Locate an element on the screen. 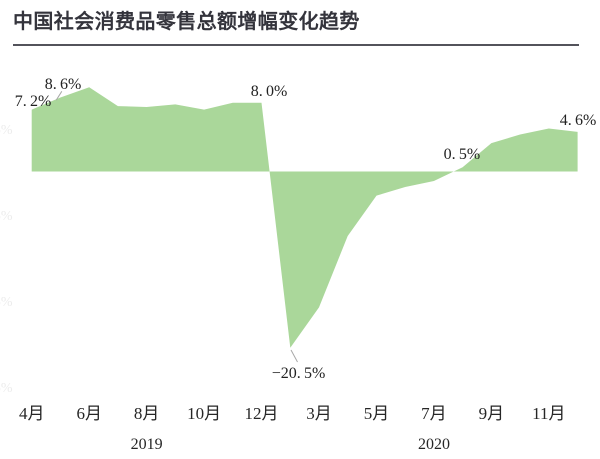  y-axis-label-remnant: 5% is located at coordinates (6, 130).